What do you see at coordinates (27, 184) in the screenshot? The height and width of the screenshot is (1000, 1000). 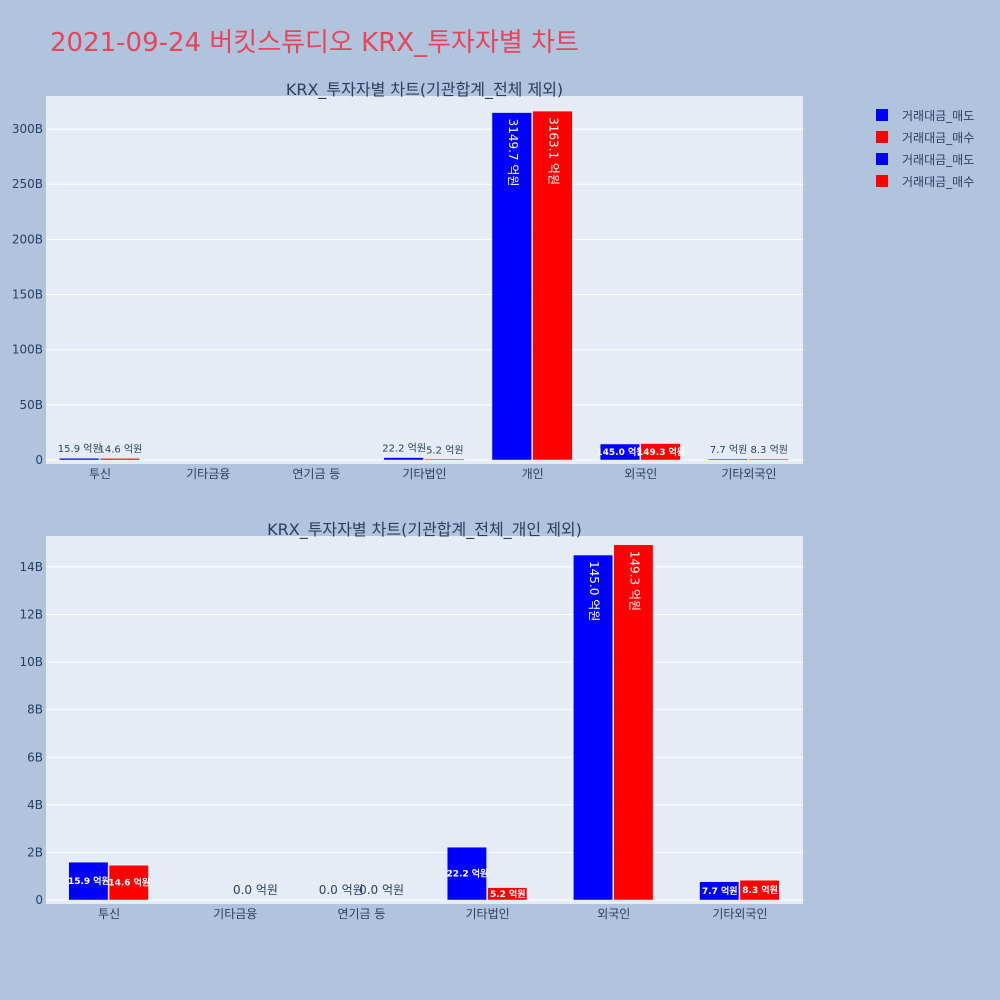 I see `y-tick-label: 250B` at bounding box center [27, 184].